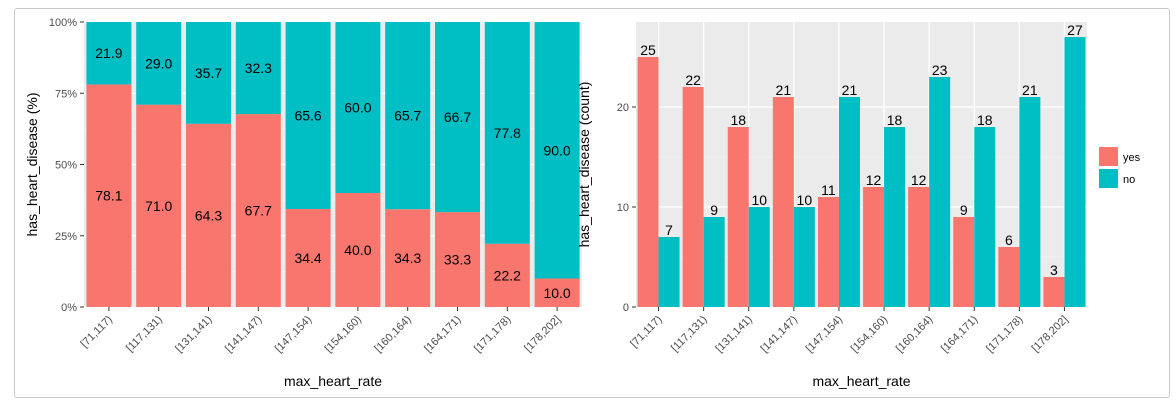  What do you see at coordinates (869, 334) in the screenshot?
I see `chart2-x-tick-label: [154,160)` at bounding box center [869, 334].